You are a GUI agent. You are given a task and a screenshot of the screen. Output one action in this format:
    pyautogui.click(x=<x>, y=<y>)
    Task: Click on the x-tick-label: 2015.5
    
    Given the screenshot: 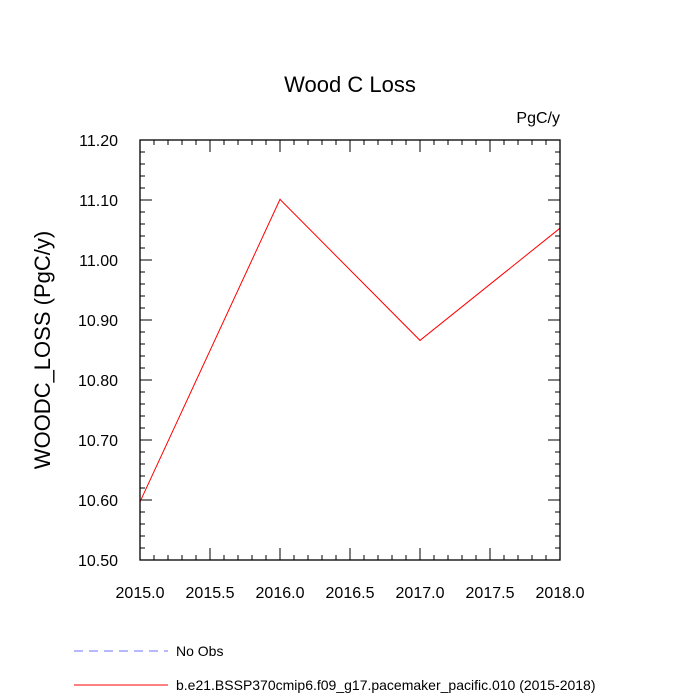 What is the action you would take?
    pyautogui.click(x=210, y=593)
    